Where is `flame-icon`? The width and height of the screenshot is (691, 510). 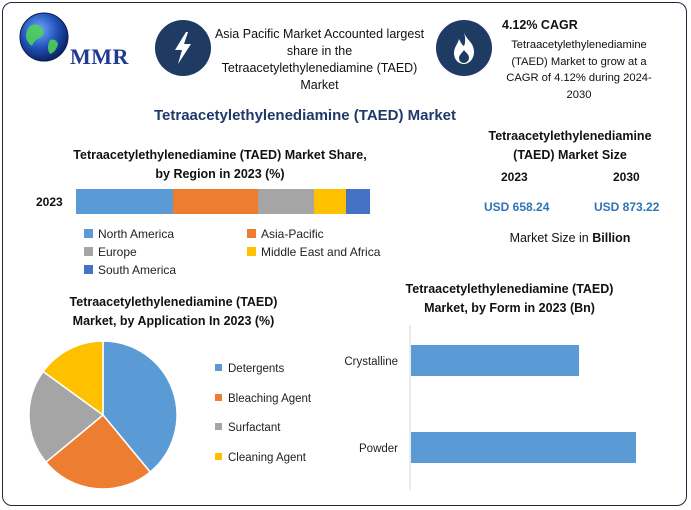 flame-icon is located at coordinates (464, 48).